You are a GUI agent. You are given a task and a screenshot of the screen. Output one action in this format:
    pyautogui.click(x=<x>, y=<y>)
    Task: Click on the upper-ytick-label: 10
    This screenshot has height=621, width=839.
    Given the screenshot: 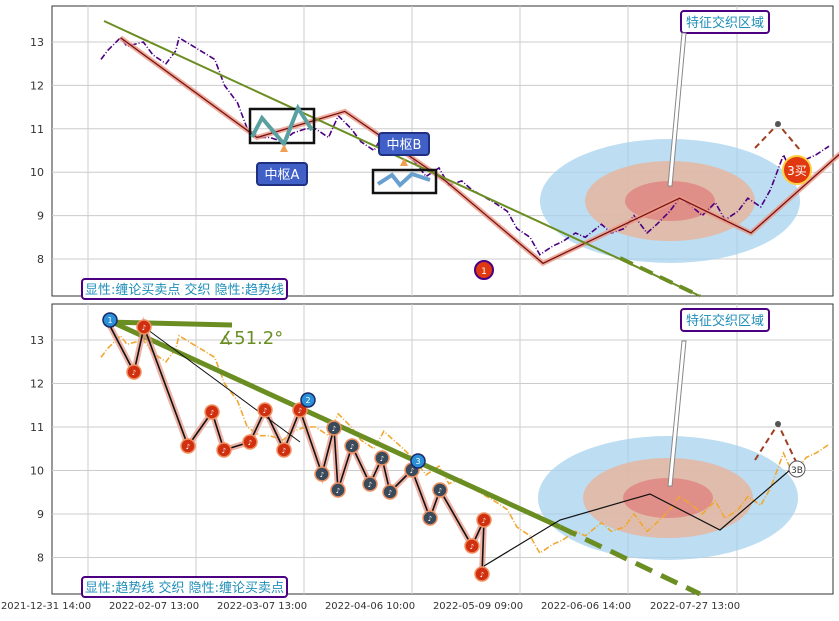 What is the action you would take?
    pyautogui.click(x=37, y=172)
    